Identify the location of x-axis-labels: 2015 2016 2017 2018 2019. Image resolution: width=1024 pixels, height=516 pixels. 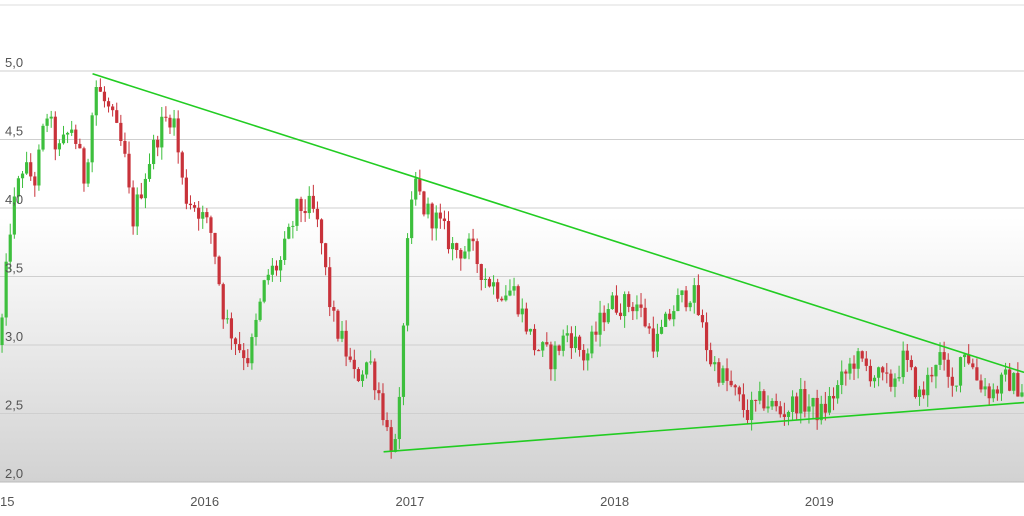
(417, 501).